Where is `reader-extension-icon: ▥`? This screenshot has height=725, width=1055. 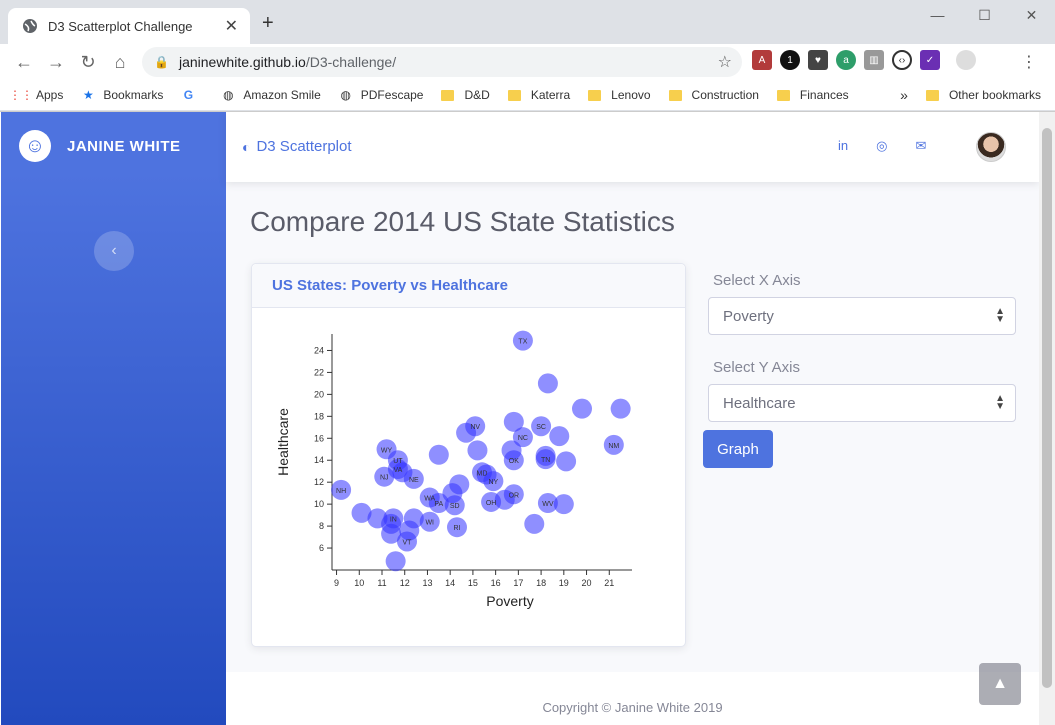
reader-extension-icon: ▥ is located at coordinates (874, 60).